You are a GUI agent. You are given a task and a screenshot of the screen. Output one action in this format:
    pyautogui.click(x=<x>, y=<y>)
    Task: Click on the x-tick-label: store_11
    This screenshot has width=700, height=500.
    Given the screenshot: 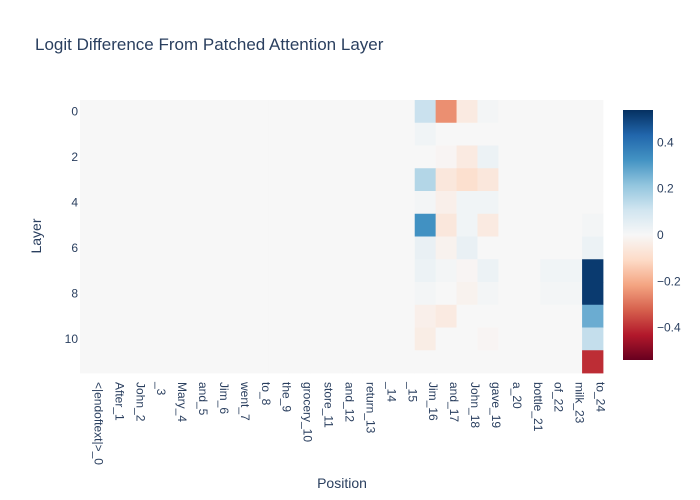 What is the action you would take?
    pyautogui.click(x=329, y=405)
    